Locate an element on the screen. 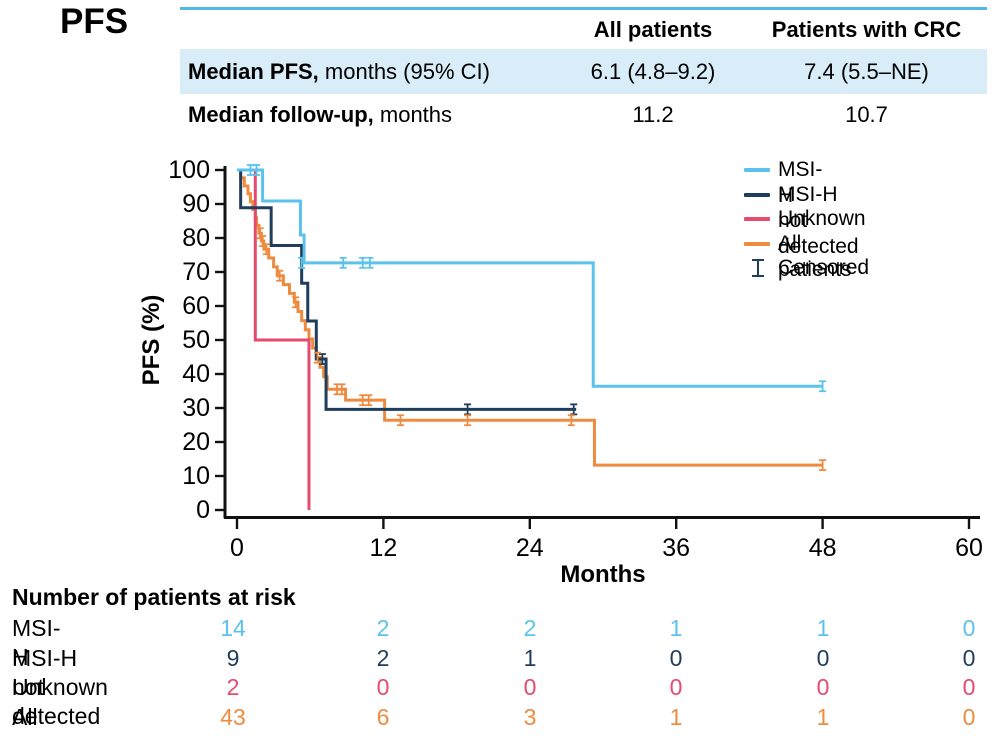 Image resolution: width=994 pixels, height=736 pixels. y-tick-label: 90 is located at coordinates (196, 204).